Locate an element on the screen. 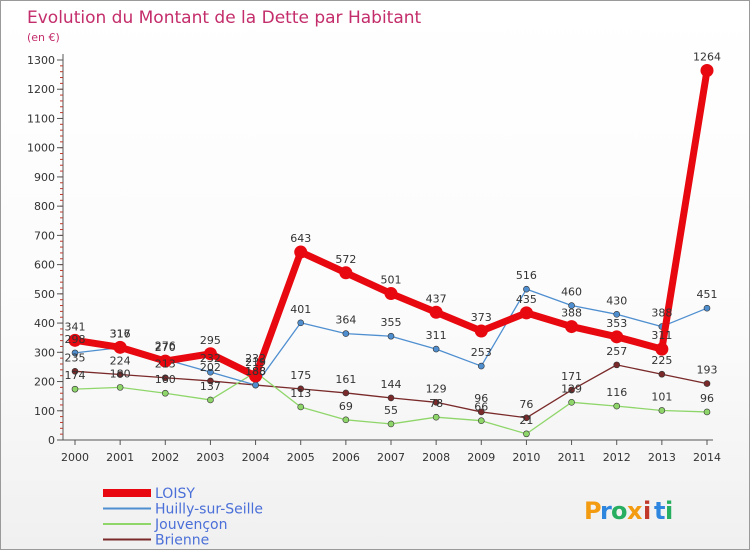 Image resolution: width=750 pixels, height=550 pixels. data-label-brienne: 188 is located at coordinates (255, 371).